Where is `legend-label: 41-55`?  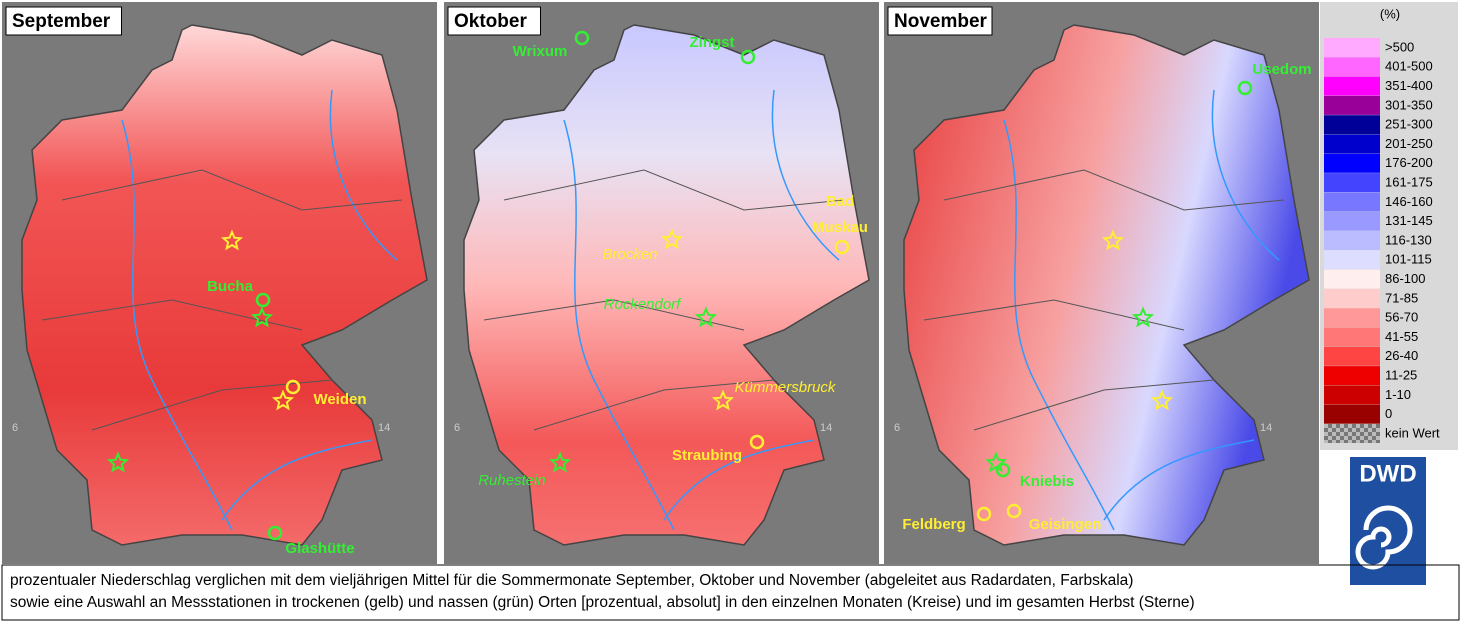
legend-label: 41-55 is located at coordinates (1401, 336).